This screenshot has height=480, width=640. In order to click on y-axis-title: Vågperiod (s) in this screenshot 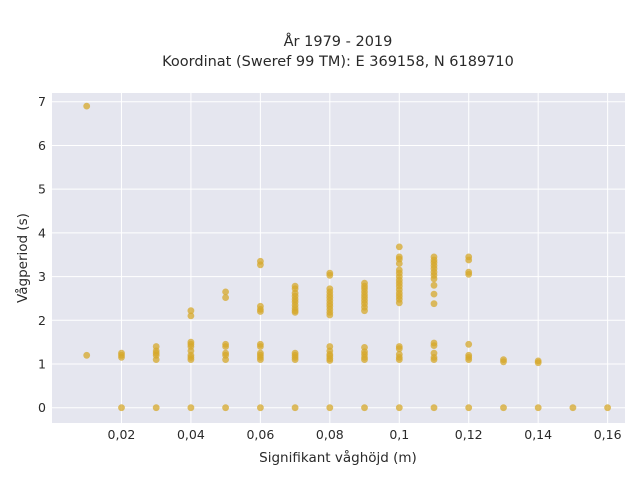, I will do `click(22, 258)`.